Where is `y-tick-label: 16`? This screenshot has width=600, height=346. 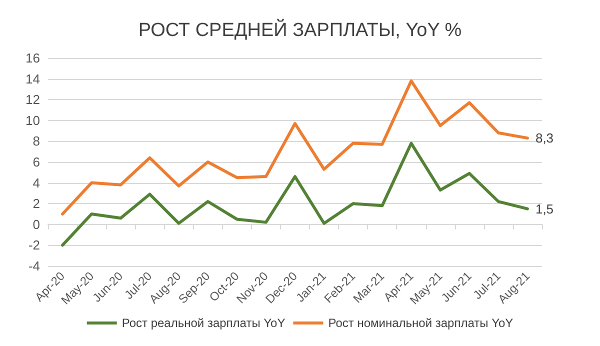 y-tick-label: 16 is located at coordinates (33, 58).